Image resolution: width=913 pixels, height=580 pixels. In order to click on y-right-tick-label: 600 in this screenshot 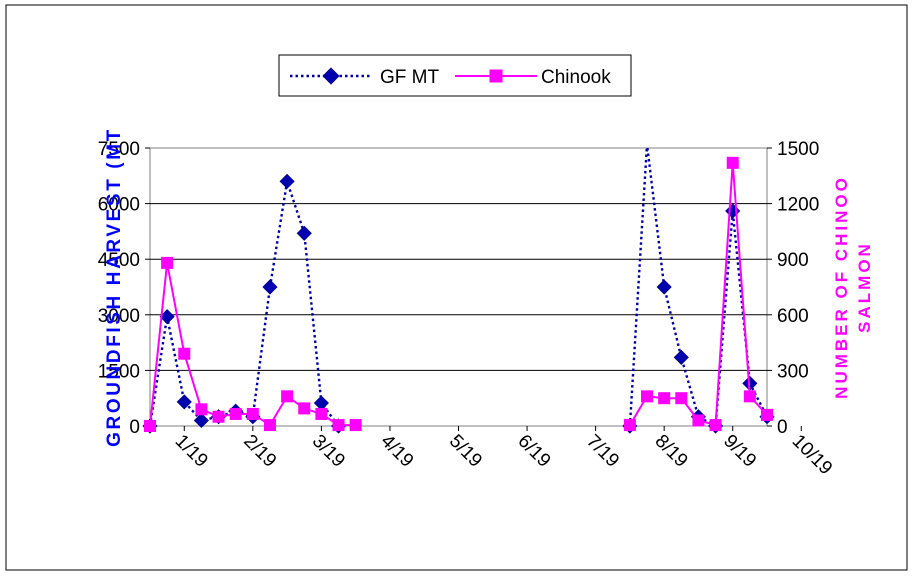, I will do `click(793, 316)`.